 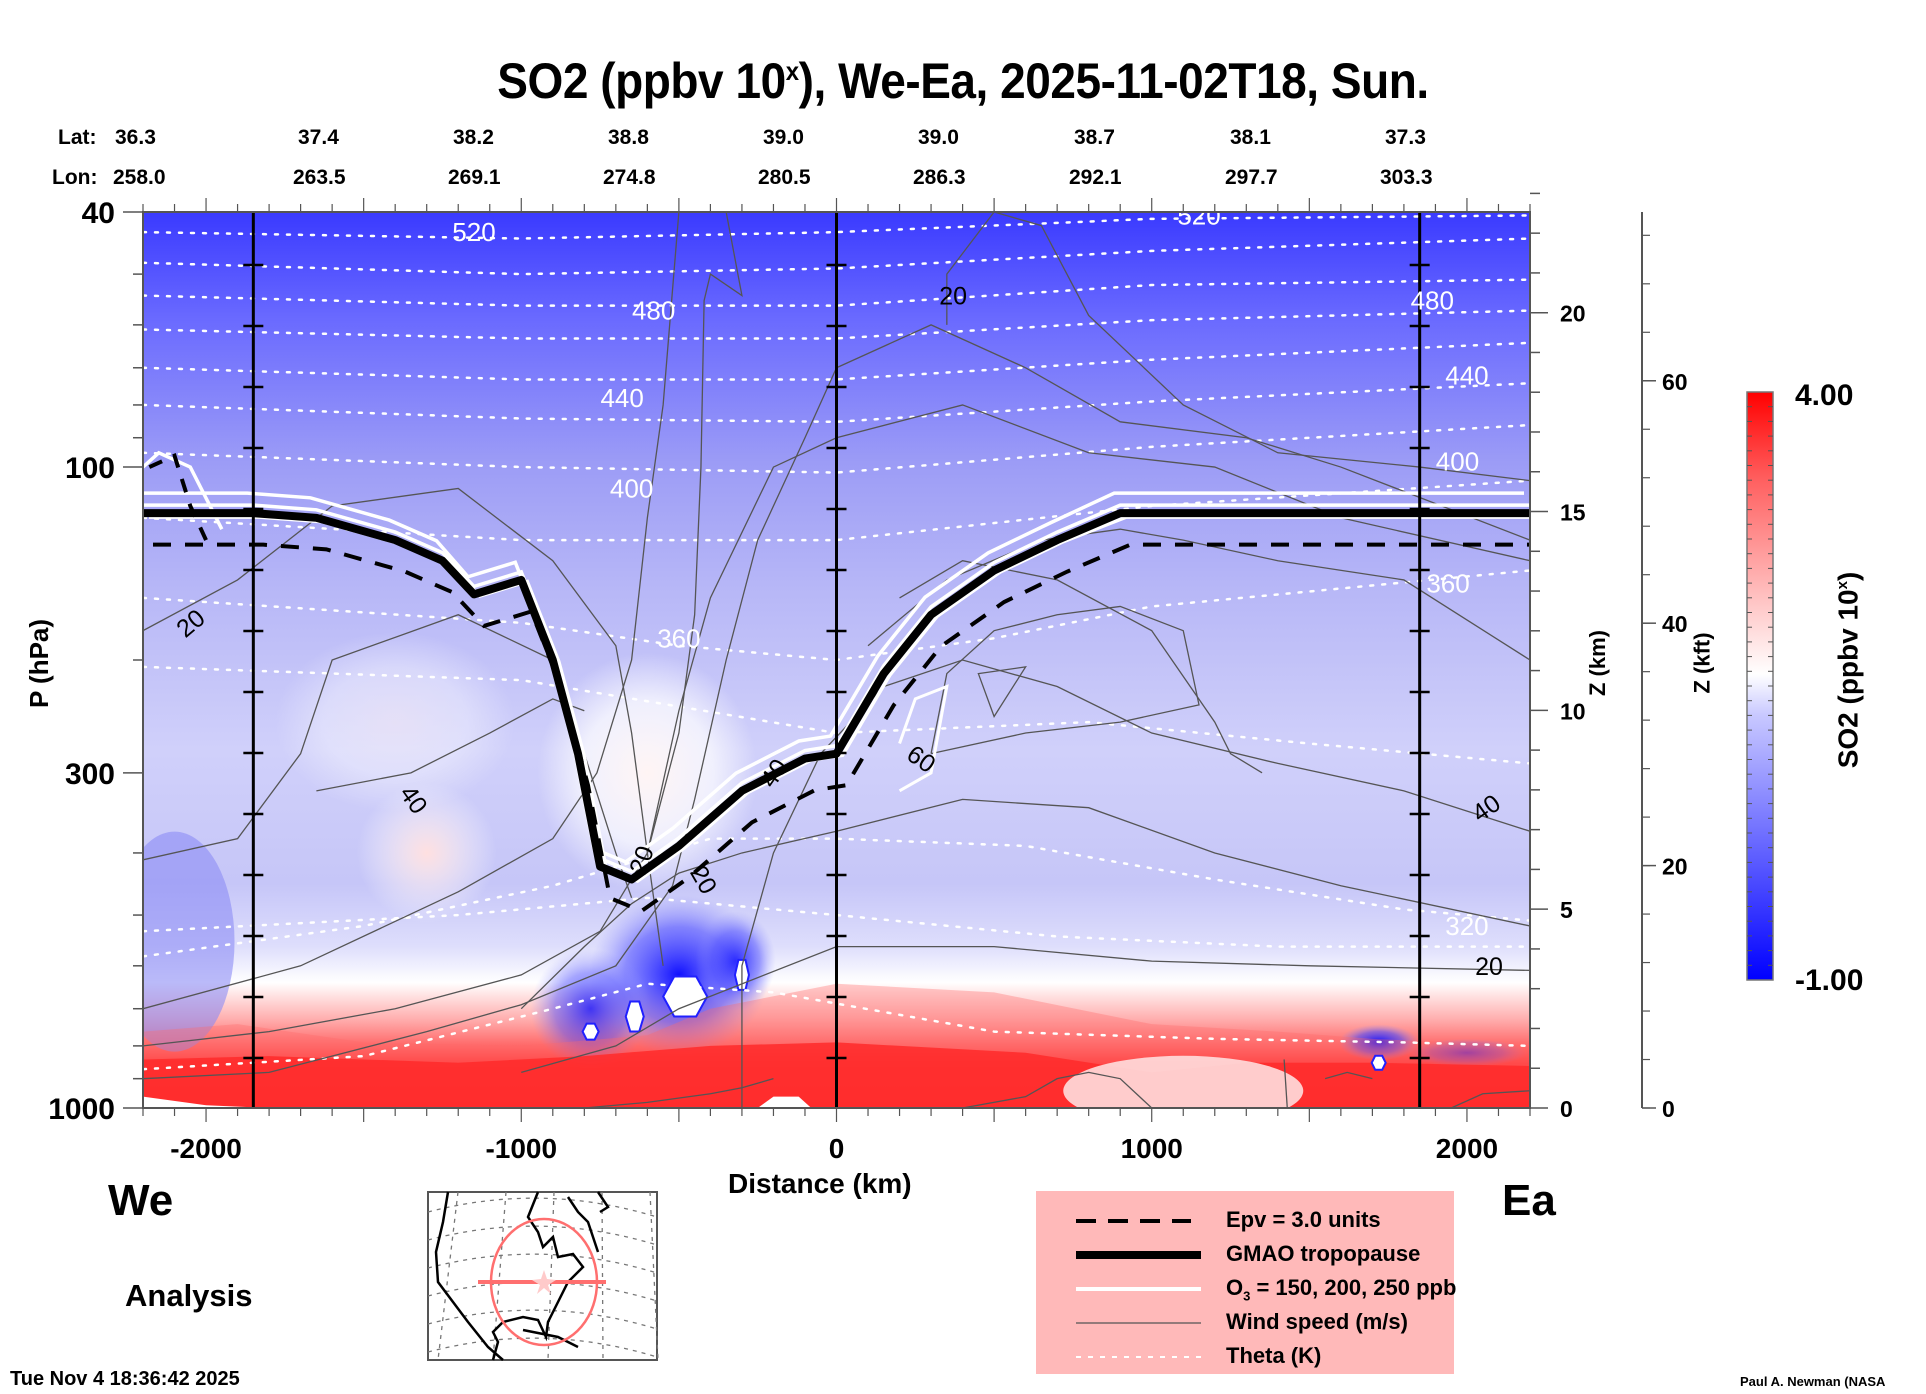 What do you see at coordinates (141, 1200) in the screenshot?
I see `west-label: We` at bounding box center [141, 1200].